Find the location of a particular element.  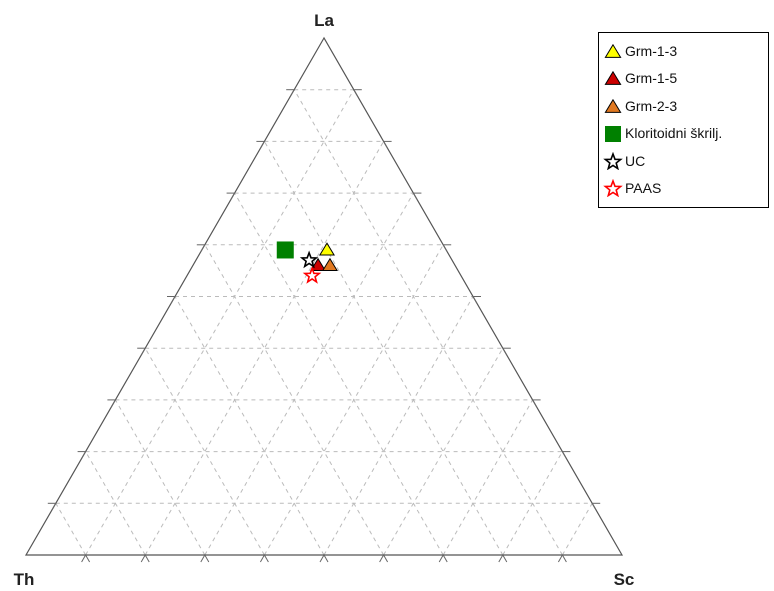

vertex-label-la: La is located at coordinates (324, 20).